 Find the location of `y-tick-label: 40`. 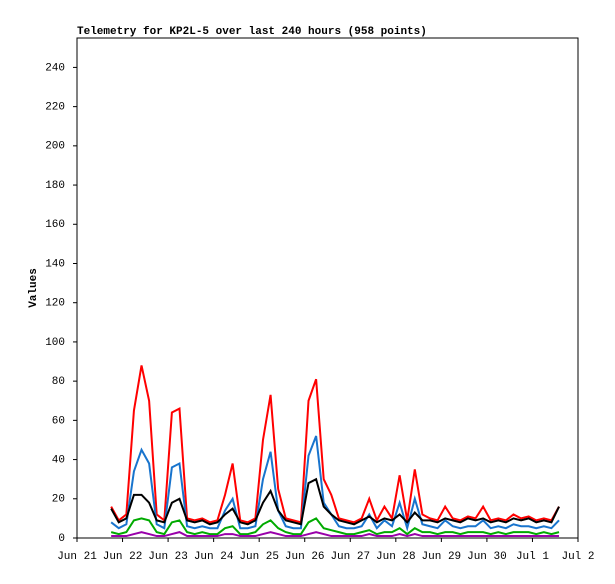

y-tick-label: 40 is located at coordinates (58, 460).